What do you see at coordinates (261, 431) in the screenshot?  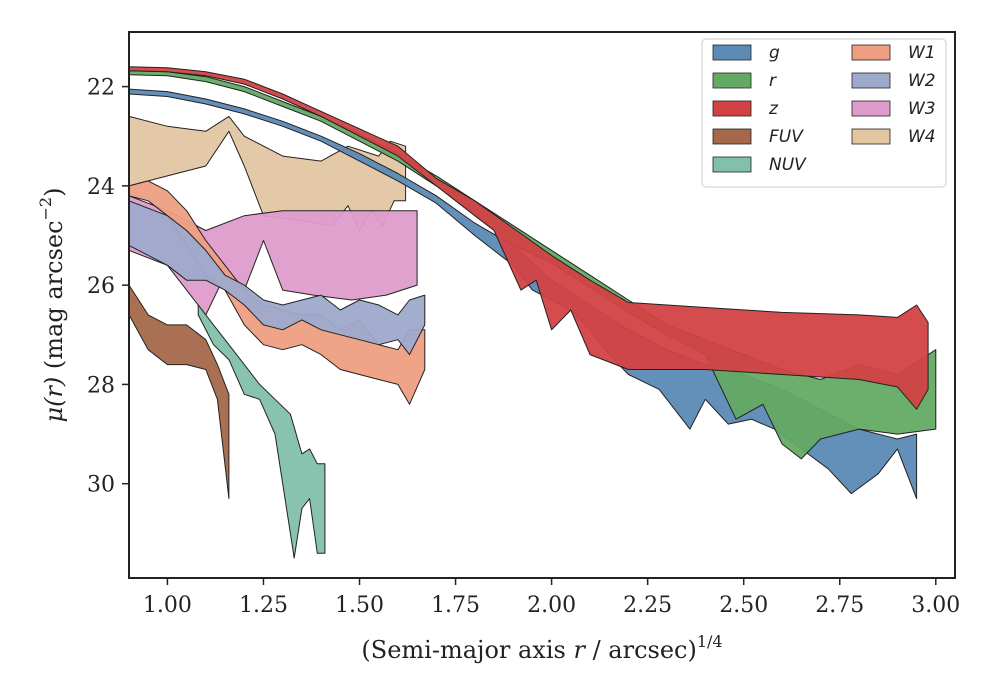 I see `band-nuv` at bounding box center [261, 431].